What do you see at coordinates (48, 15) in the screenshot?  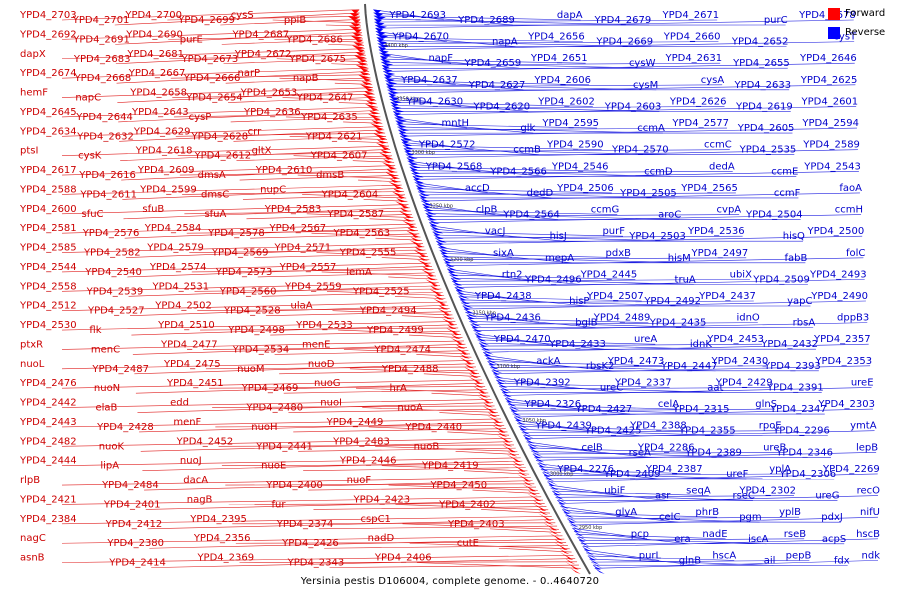 I see `forward-gene-label: YPD4_2703` at bounding box center [48, 15].